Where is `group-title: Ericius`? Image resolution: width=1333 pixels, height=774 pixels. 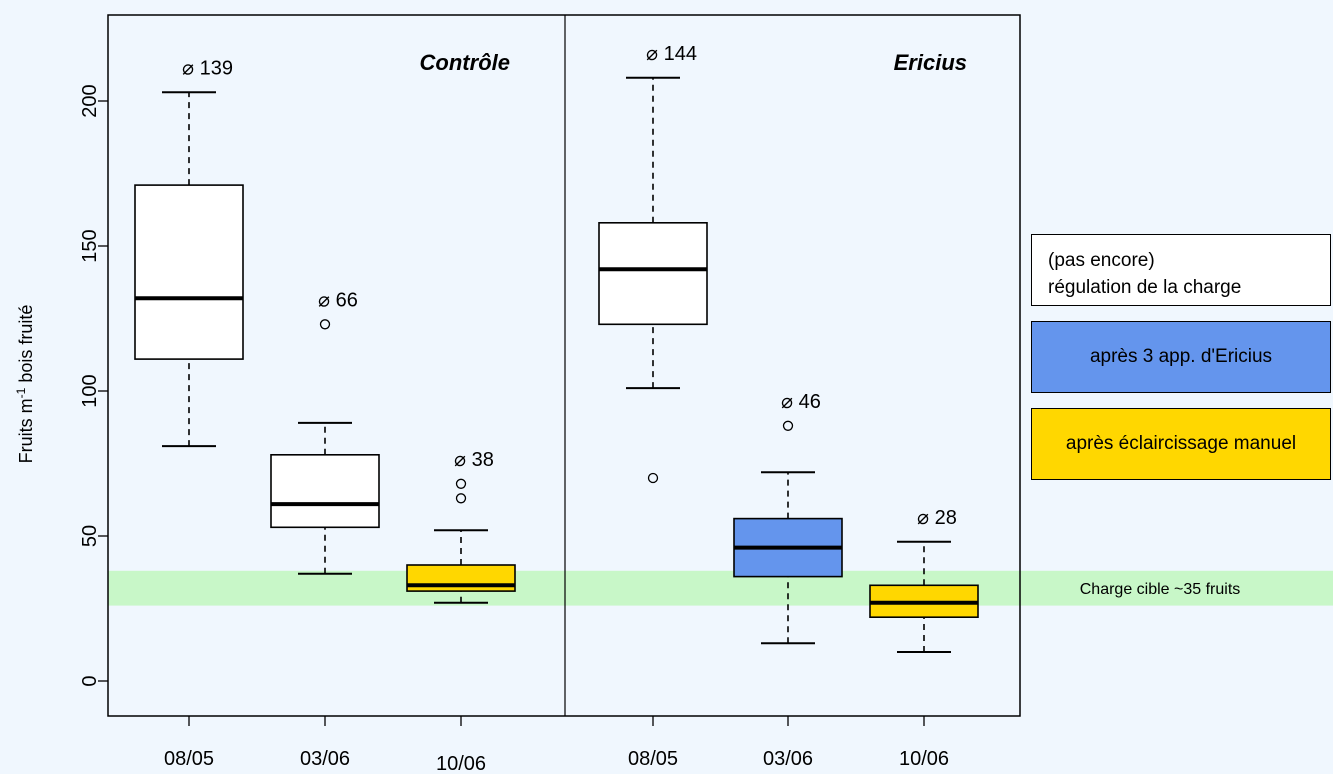
group-title: Ericius is located at coordinates (930, 62).